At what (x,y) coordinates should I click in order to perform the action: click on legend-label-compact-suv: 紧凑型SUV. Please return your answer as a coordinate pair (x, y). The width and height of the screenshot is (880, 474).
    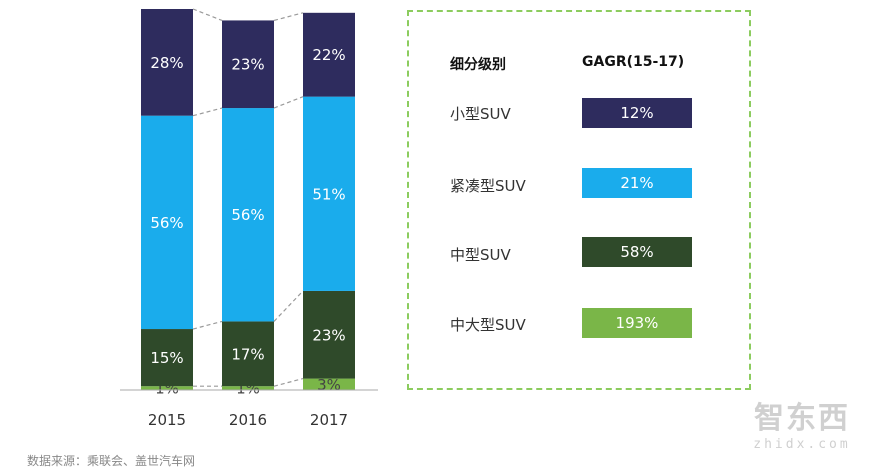
    Looking at the image, I should click on (488, 186).